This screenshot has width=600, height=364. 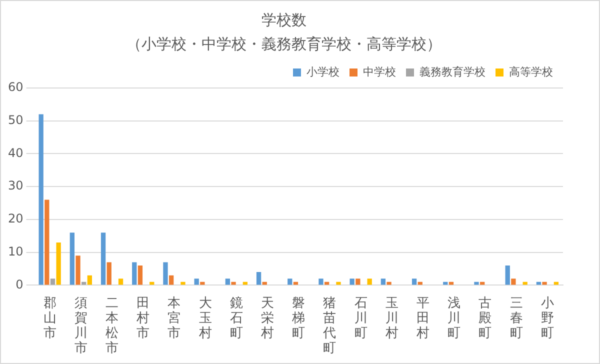 I want to click on legend-label: 中学校, so click(x=379, y=71).